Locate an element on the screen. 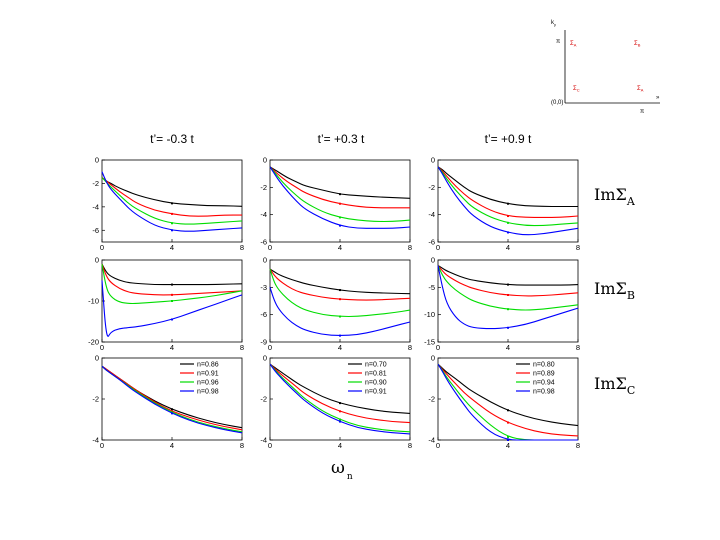 Image resolution: width=720 pixels, height=540 pixels. legend-entry: n=0.89 is located at coordinates (544, 374).